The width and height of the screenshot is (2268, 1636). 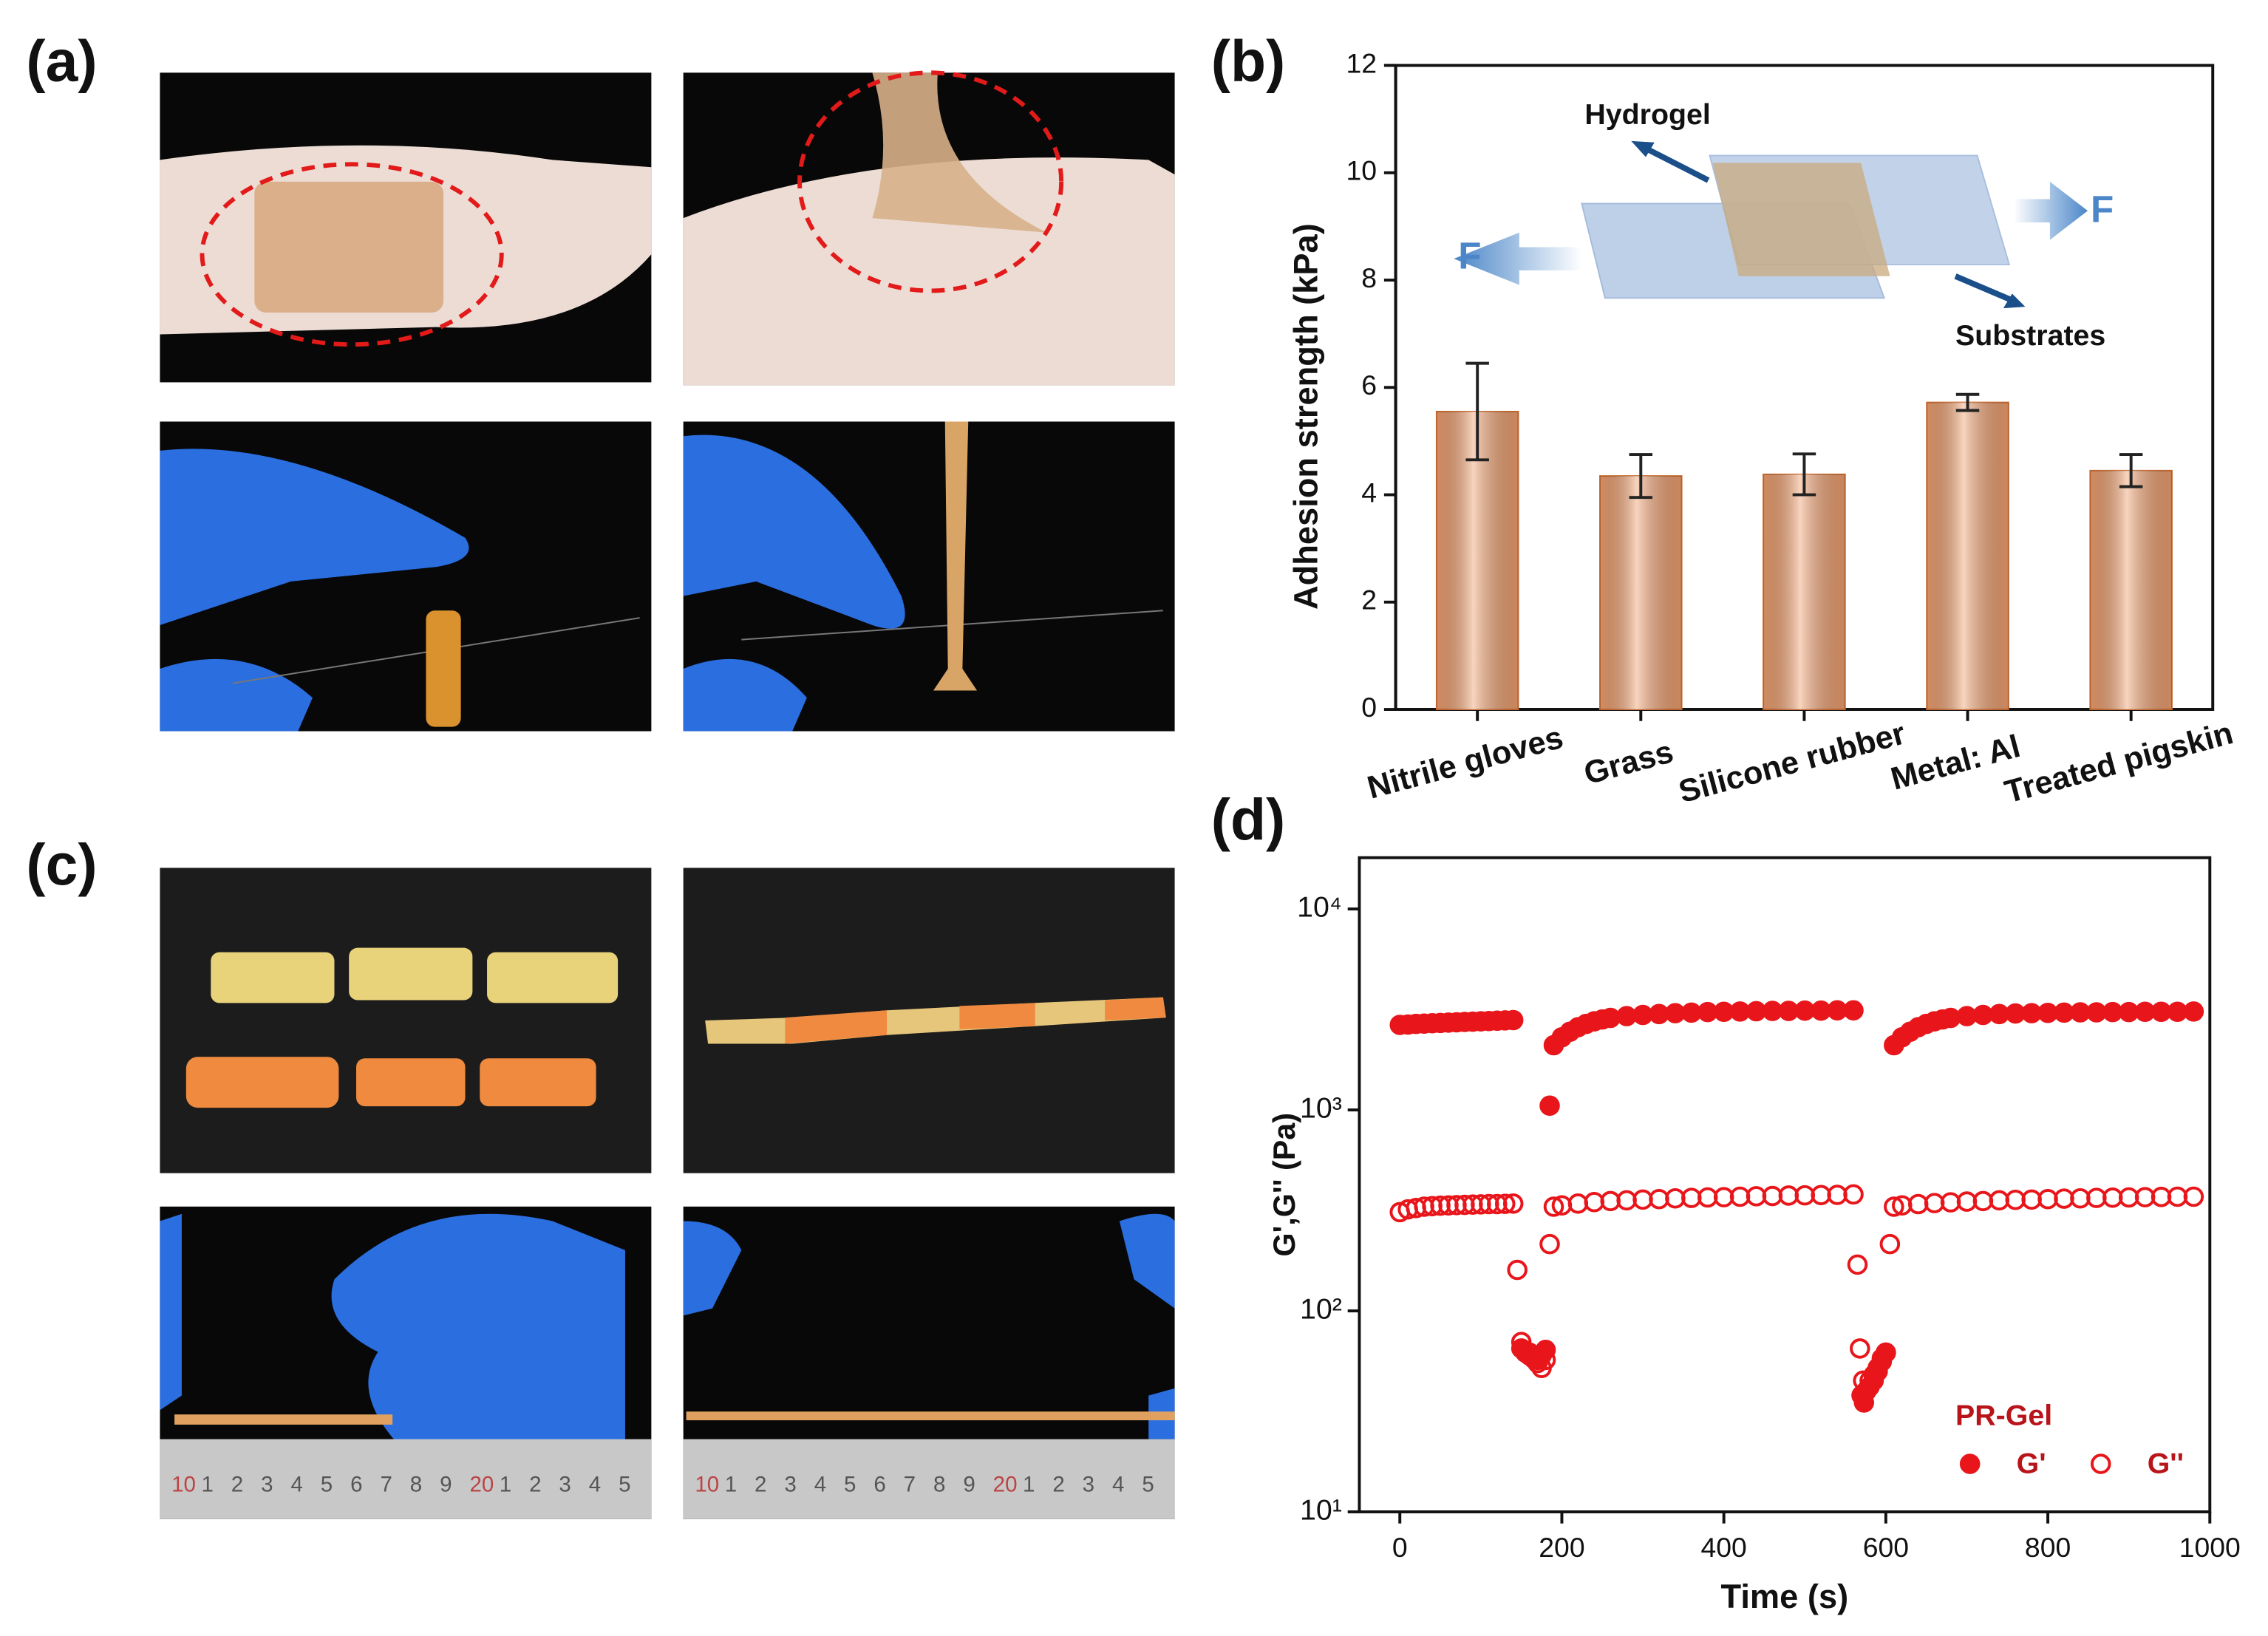 What do you see at coordinates (2166, 1463) in the screenshot?
I see `legend-label: G''` at bounding box center [2166, 1463].